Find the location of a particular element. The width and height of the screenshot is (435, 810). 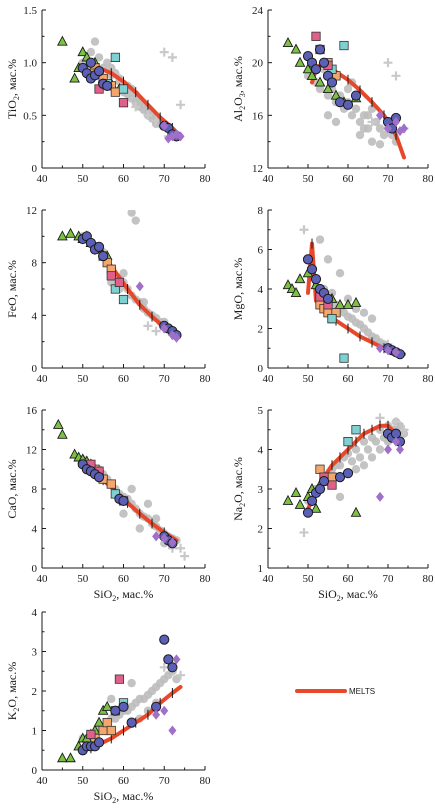

panel-mgo: 40 50 60 70 80 0 2 4 6 8 MgO, мас.% is located at coordinates (332, 295).